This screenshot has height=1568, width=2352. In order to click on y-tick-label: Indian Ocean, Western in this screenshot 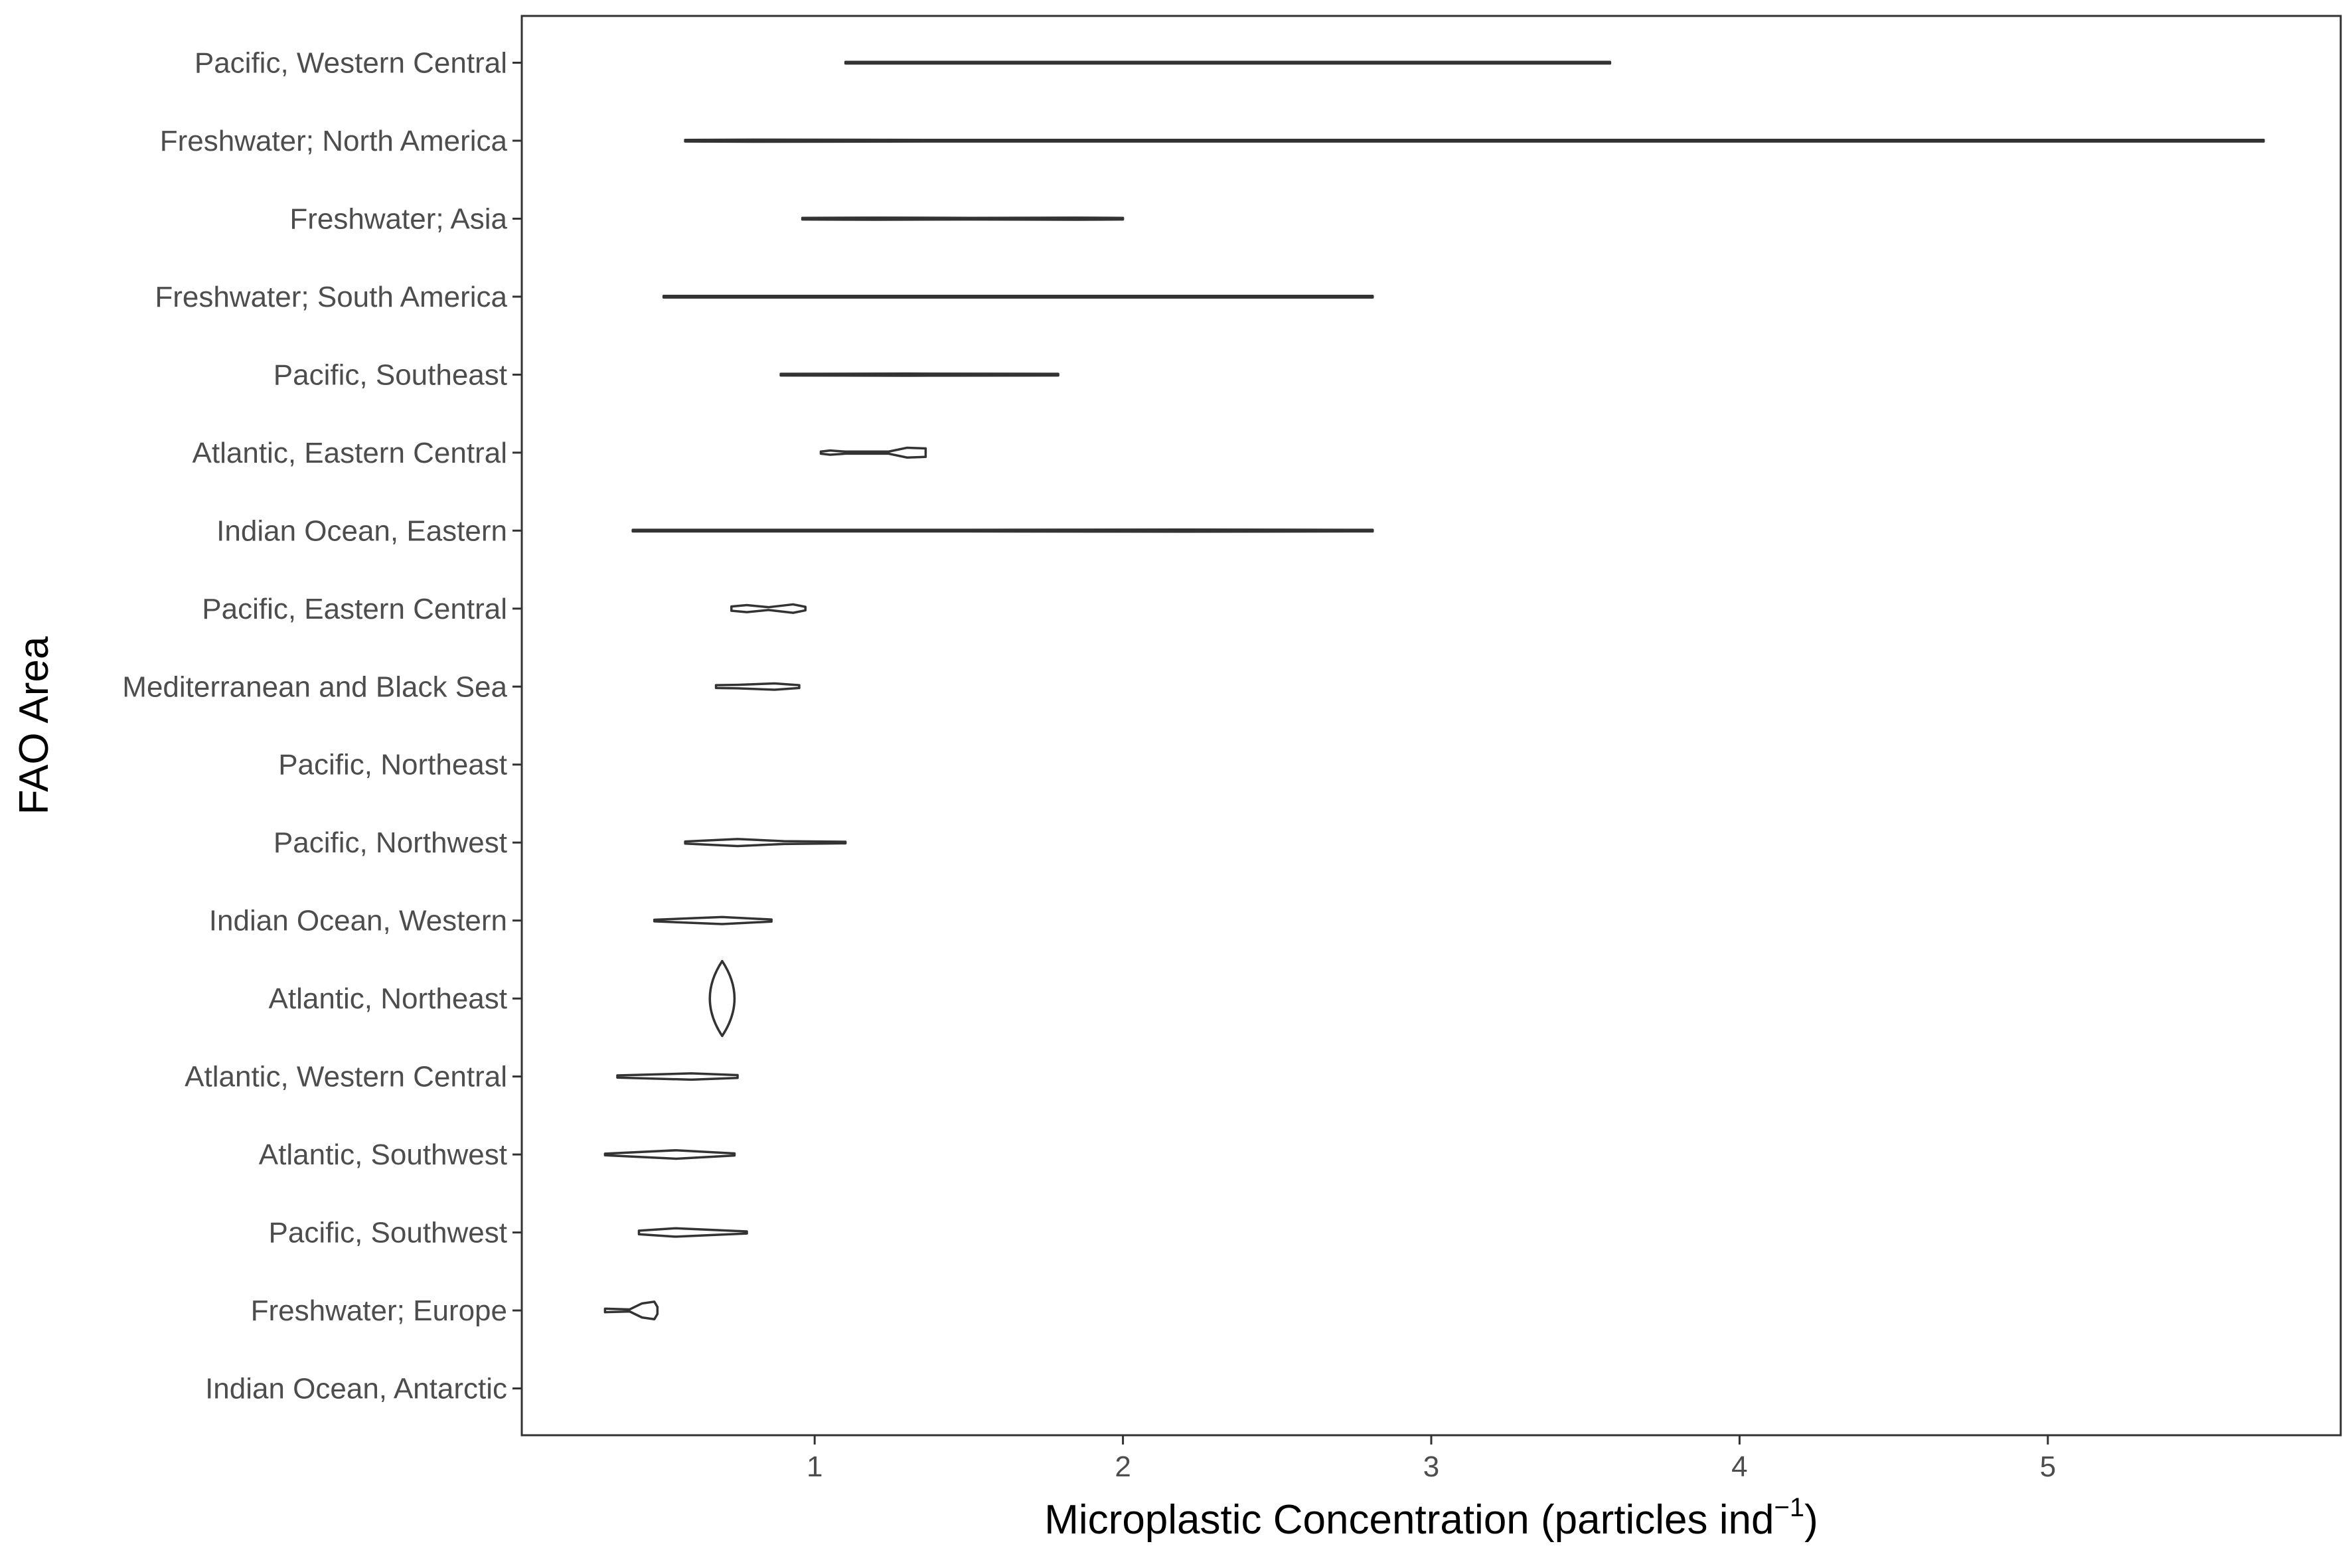, I will do `click(358, 921)`.